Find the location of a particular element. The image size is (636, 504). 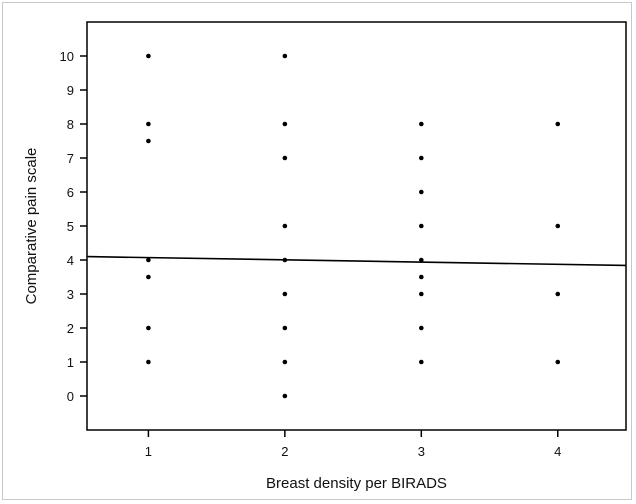

y-tick-label-0: 0 is located at coordinates (70, 396).